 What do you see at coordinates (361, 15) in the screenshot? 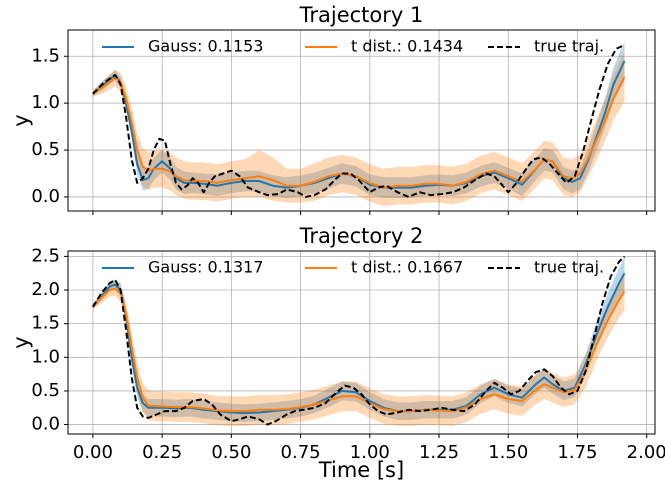
I see `chart-title: Trajectory 1` at bounding box center [361, 15].